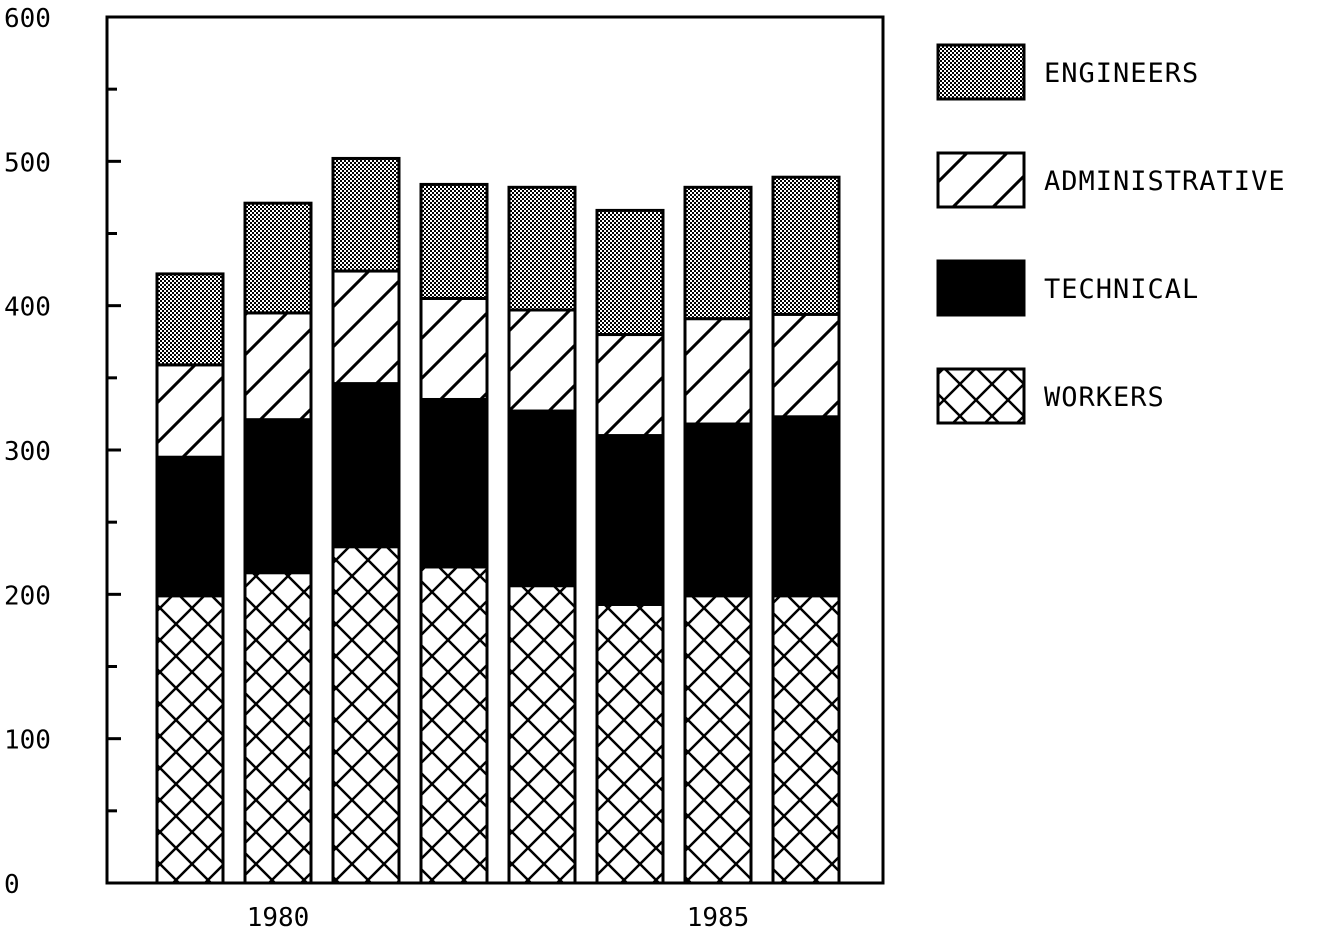 The height and width of the screenshot is (934, 1325). I want to click on bar-workers-1984, so click(630, 743).